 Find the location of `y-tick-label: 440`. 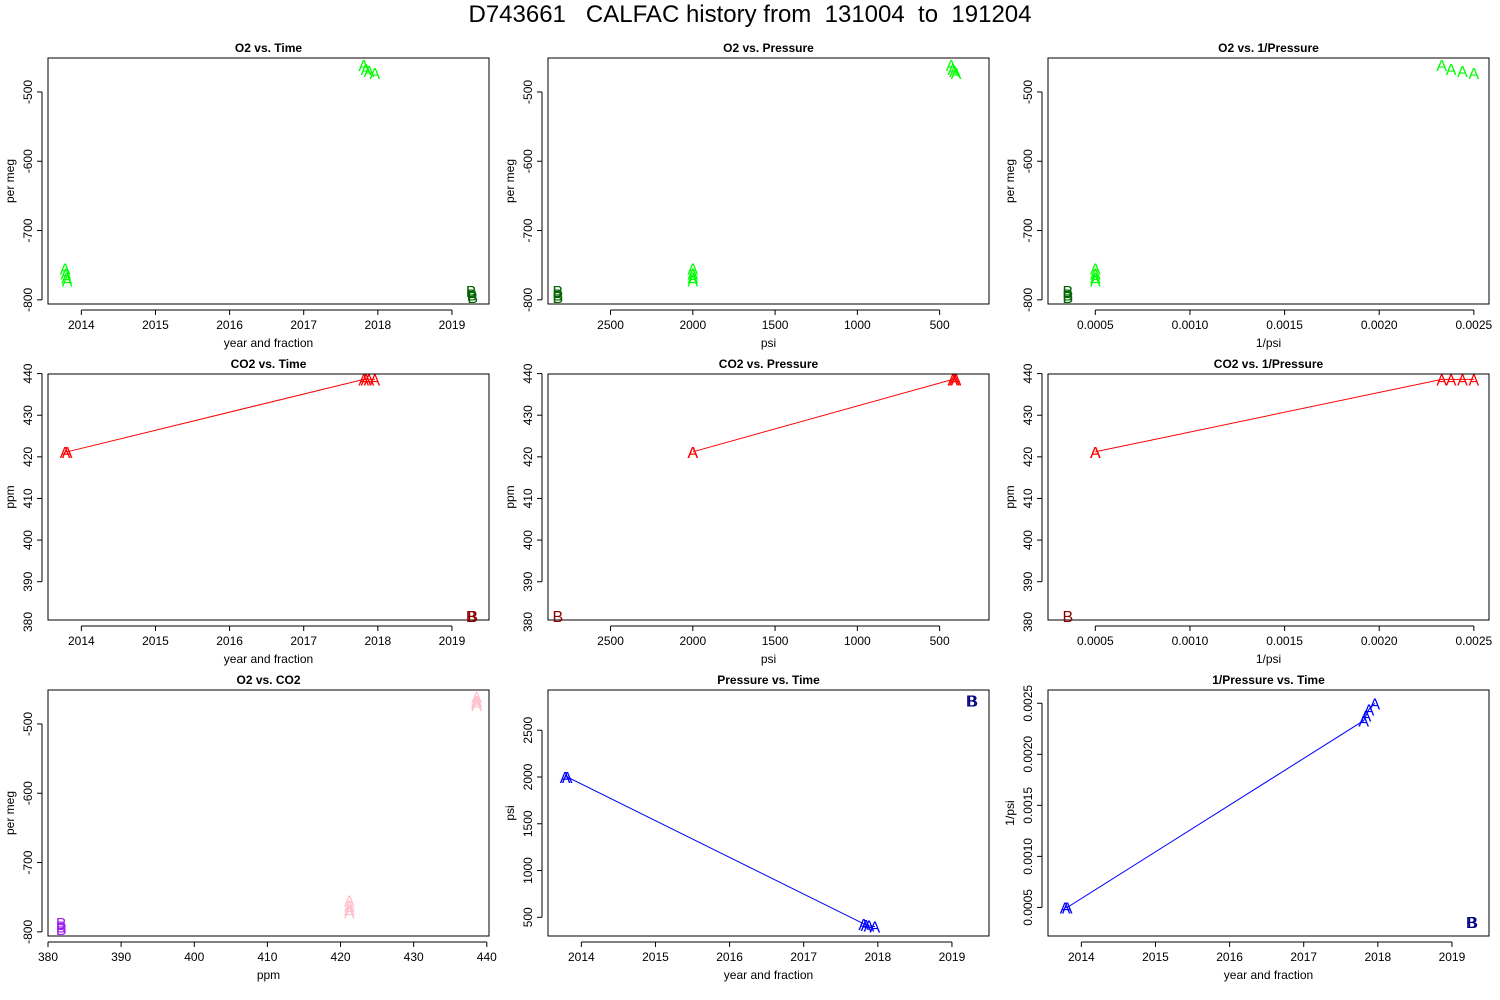

y-tick-label: 440 is located at coordinates (1028, 373).